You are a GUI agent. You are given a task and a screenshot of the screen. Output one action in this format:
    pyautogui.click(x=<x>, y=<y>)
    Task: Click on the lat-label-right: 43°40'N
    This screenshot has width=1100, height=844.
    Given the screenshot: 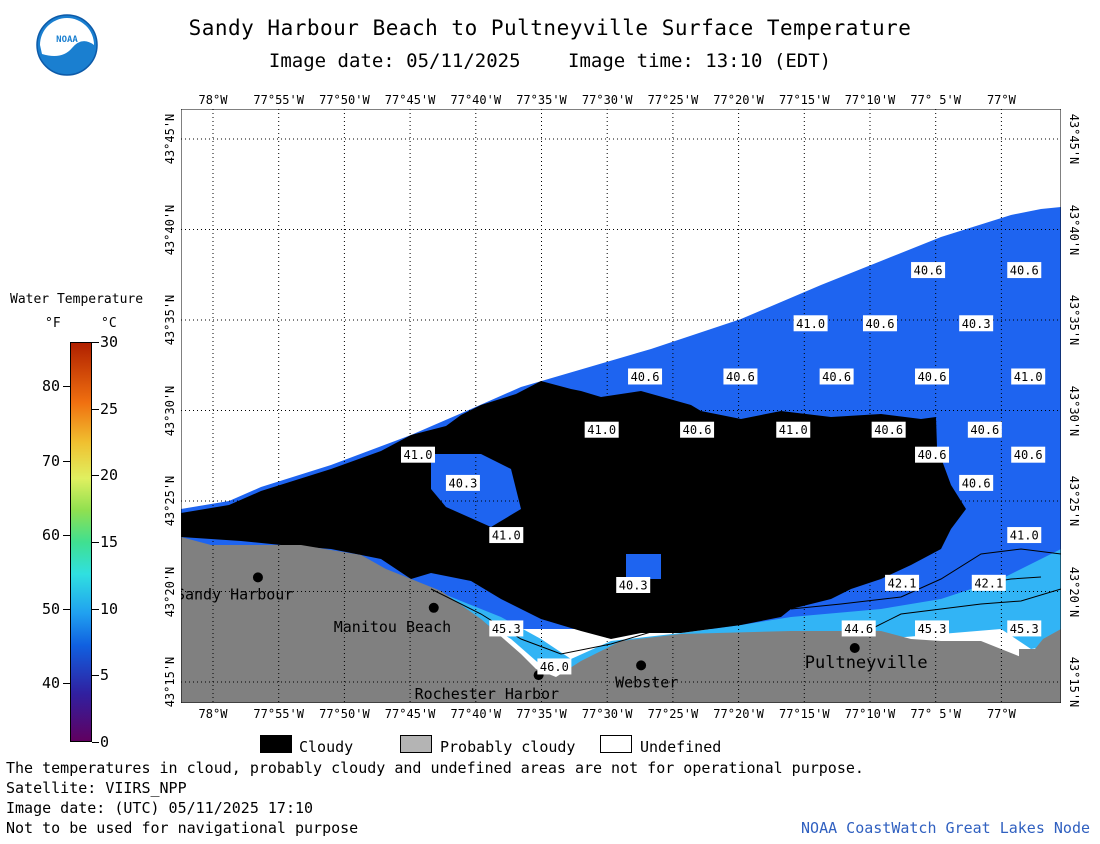 What is the action you would take?
    pyautogui.click(x=1074, y=230)
    